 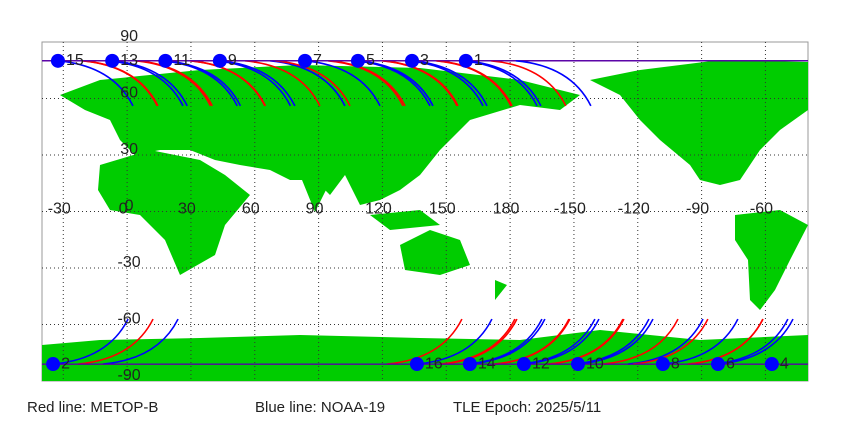 I want to click on pass-label: 14, so click(x=487, y=363).